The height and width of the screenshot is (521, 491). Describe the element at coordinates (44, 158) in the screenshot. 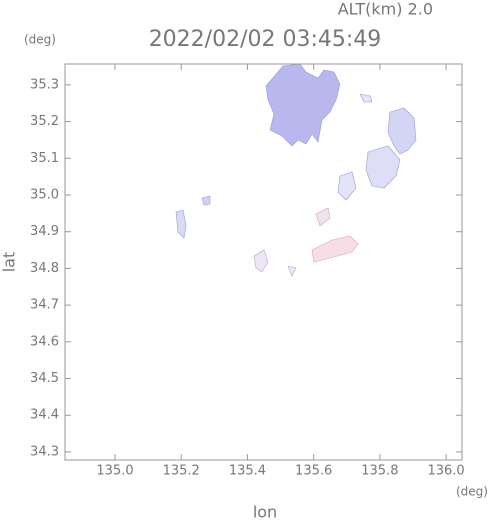

I see `y-tick-label: 35.1` at that location.